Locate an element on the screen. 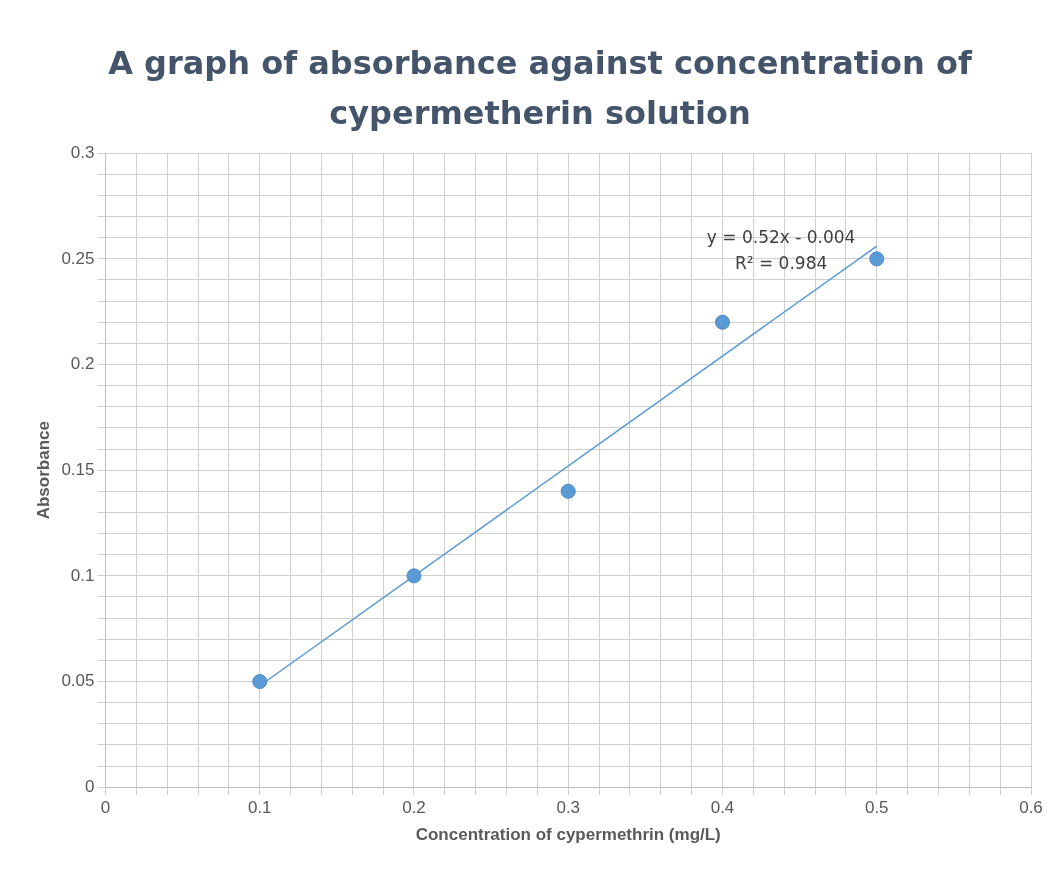 The image size is (1061, 888). y-tick-label: 0.3 is located at coordinates (82, 152).